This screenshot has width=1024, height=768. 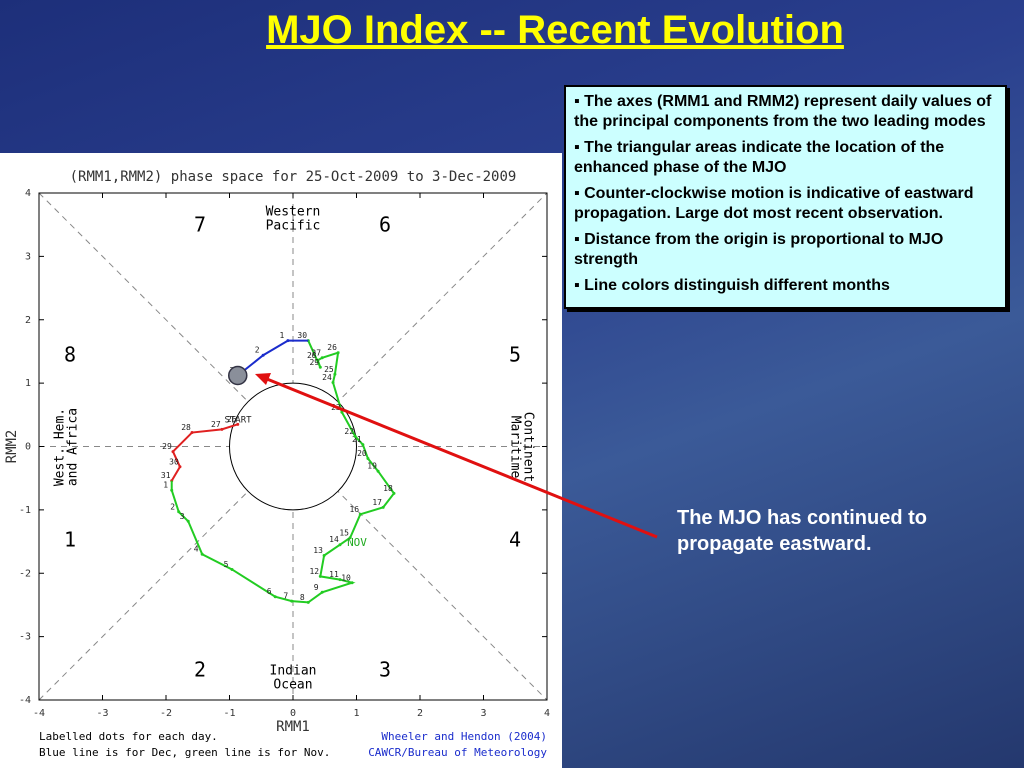 What do you see at coordinates (25, 637) in the screenshot?
I see `y-tick-label: -3` at bounding box center [25, 637].